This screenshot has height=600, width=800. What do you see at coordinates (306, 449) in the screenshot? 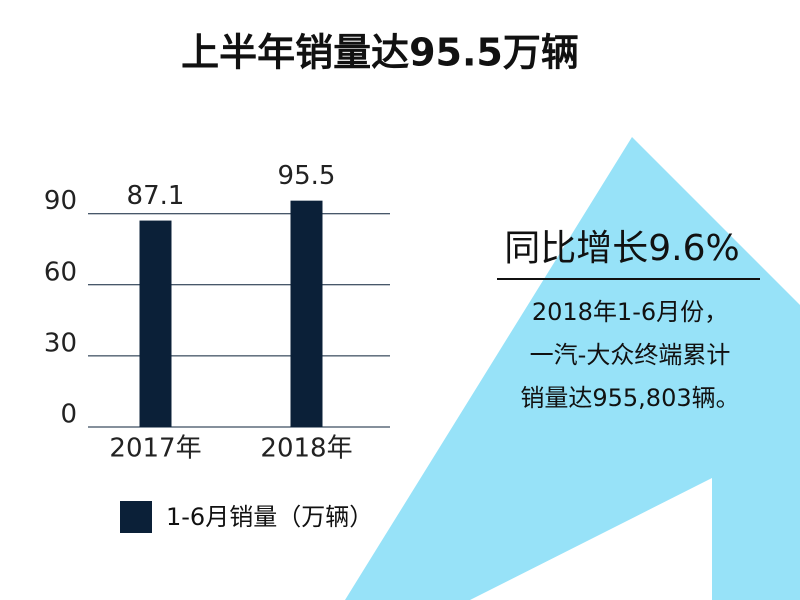
I see `x-tick-label: 2018年` at bounding box center [306, 449].